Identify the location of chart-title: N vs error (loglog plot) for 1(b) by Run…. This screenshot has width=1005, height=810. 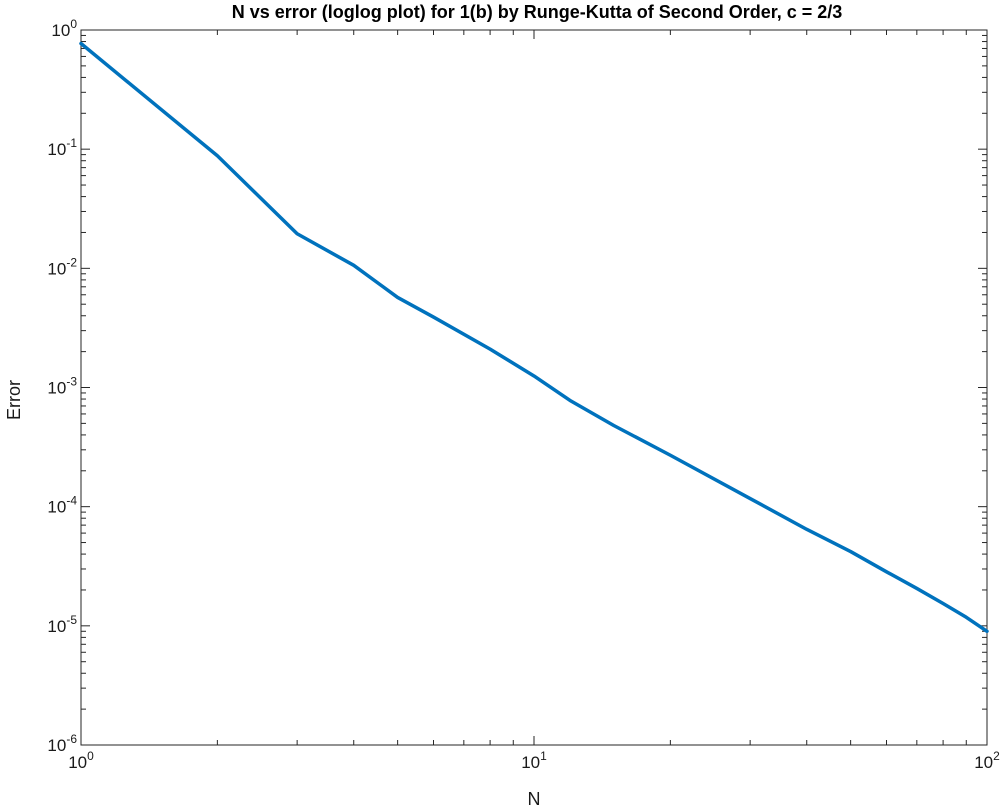
(537, 12).